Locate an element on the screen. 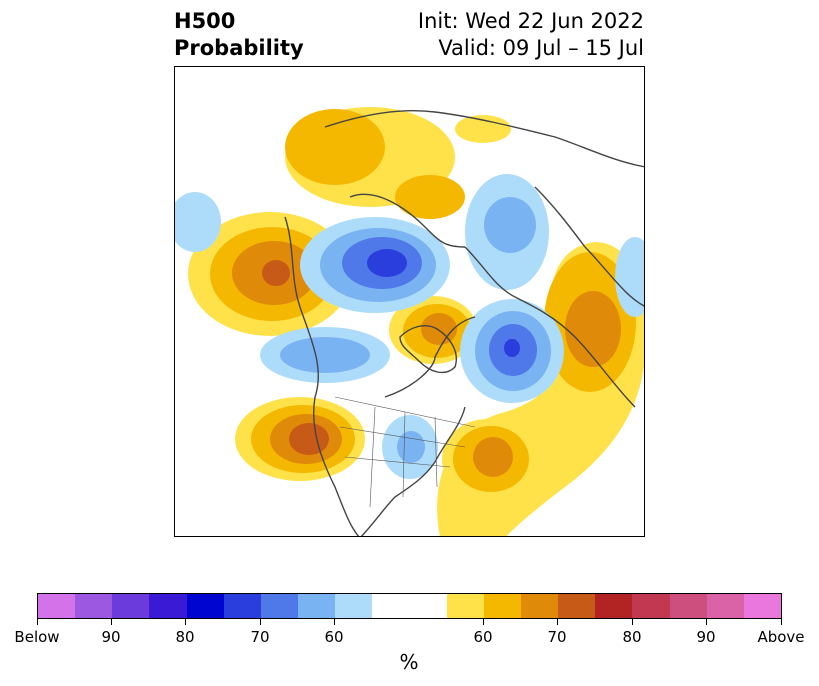 This screenshot has height=686, width=819. chart-title-left: H500 Probability is located at coordinates (239, 35).